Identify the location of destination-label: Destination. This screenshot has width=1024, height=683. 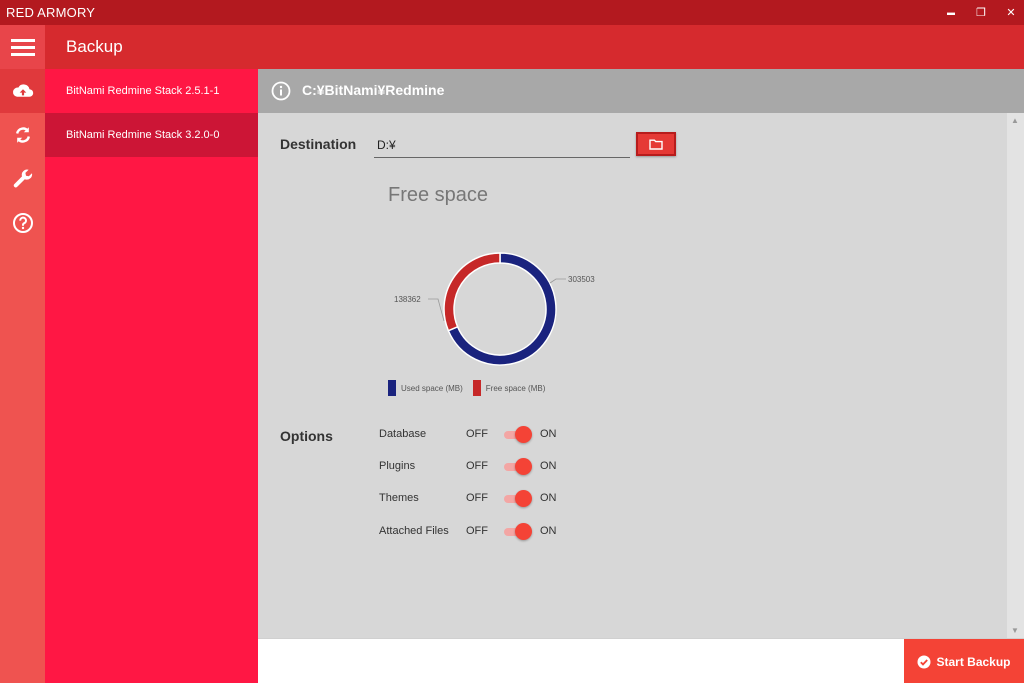
(318, 144).